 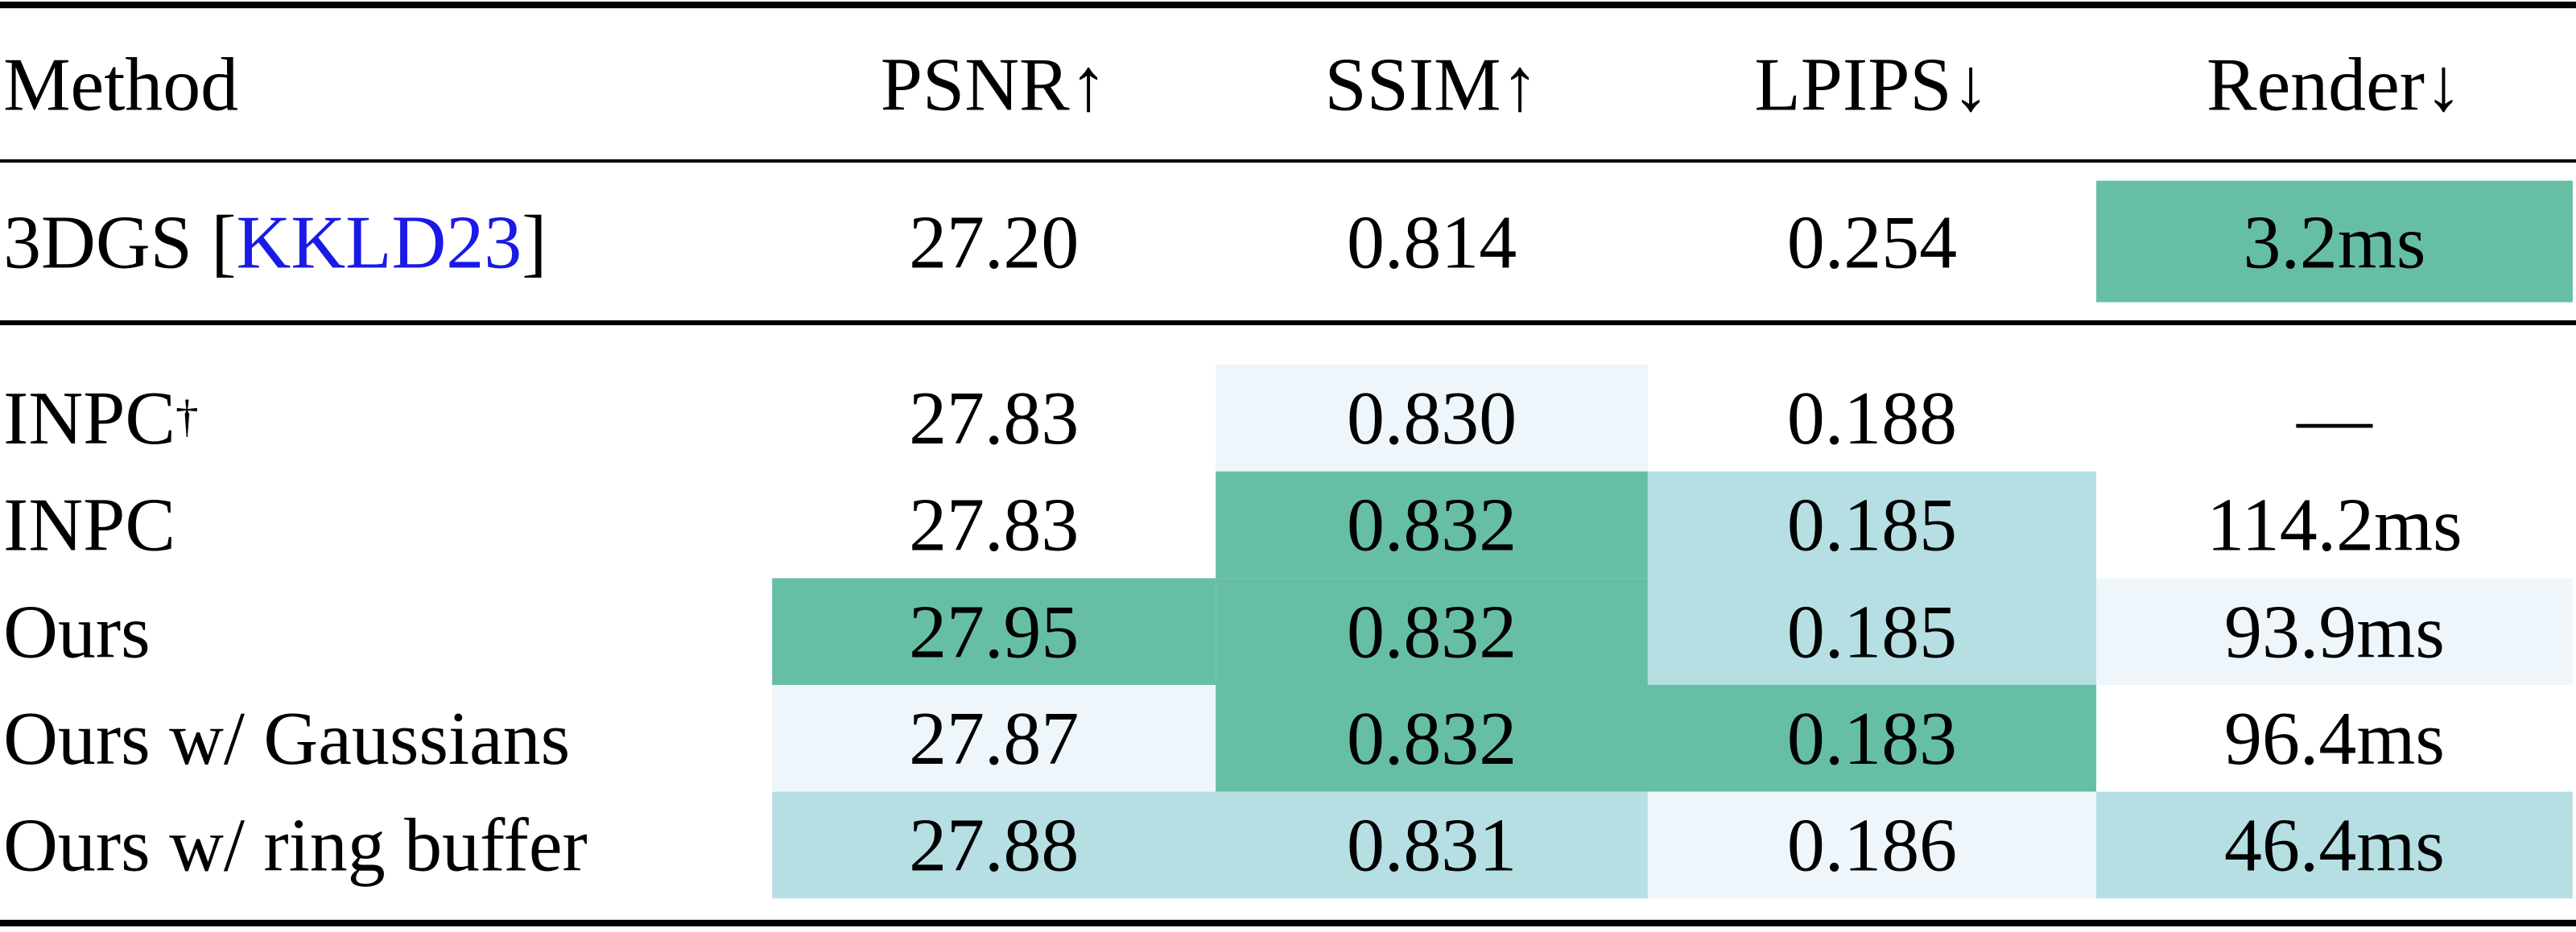 What do you see at coordinates (387, 525) in the screenshot?
I see `method-cell: INPC` at bounding box center [387, 525].